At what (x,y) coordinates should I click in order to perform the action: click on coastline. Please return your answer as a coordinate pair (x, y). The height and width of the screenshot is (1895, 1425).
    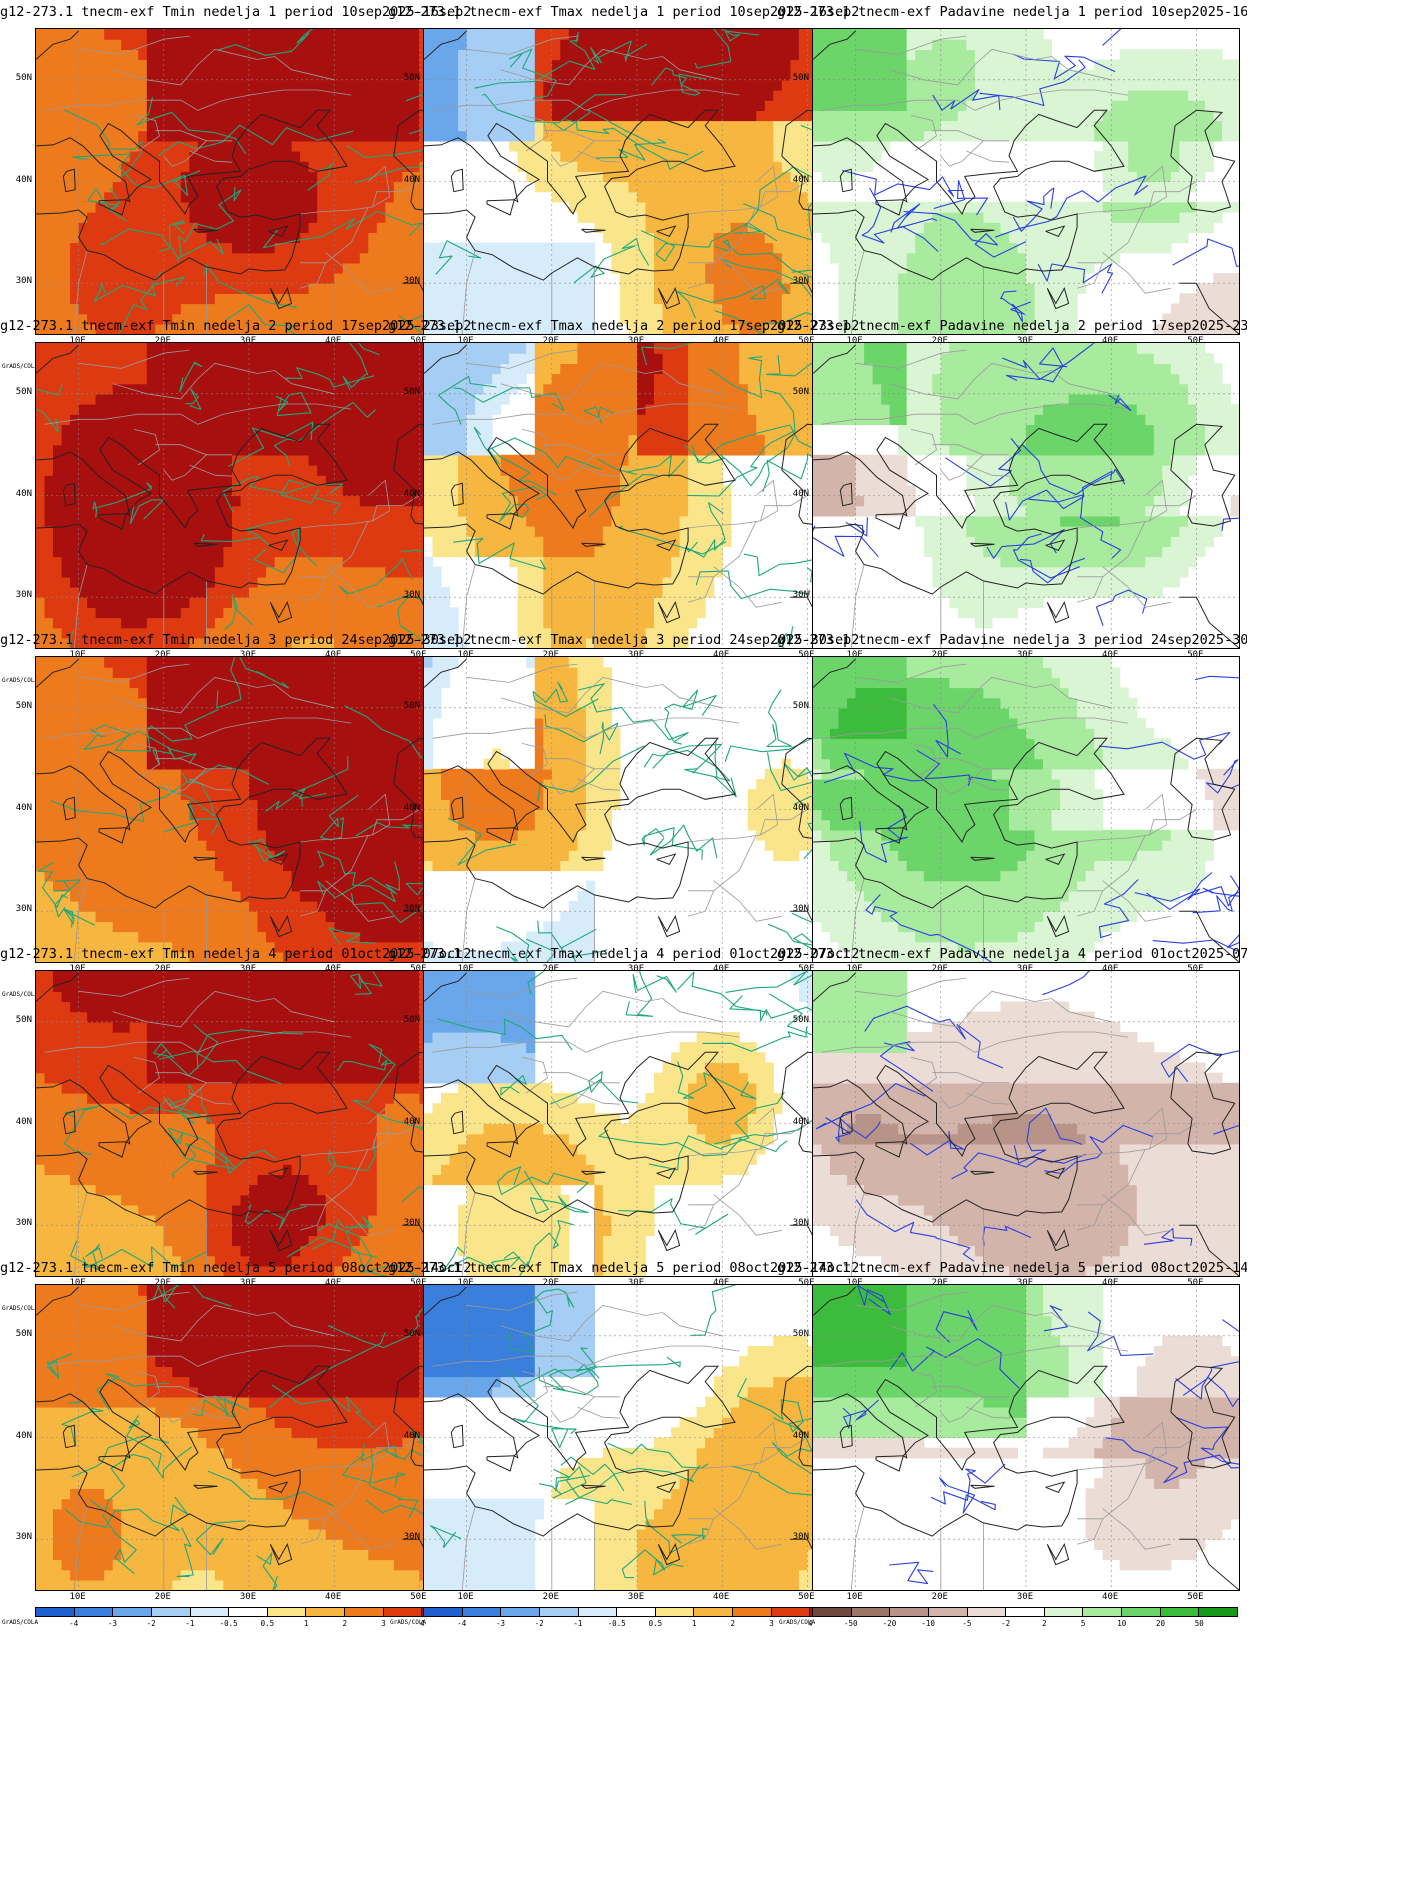
    Looking at the image, I should click on (669, 298).